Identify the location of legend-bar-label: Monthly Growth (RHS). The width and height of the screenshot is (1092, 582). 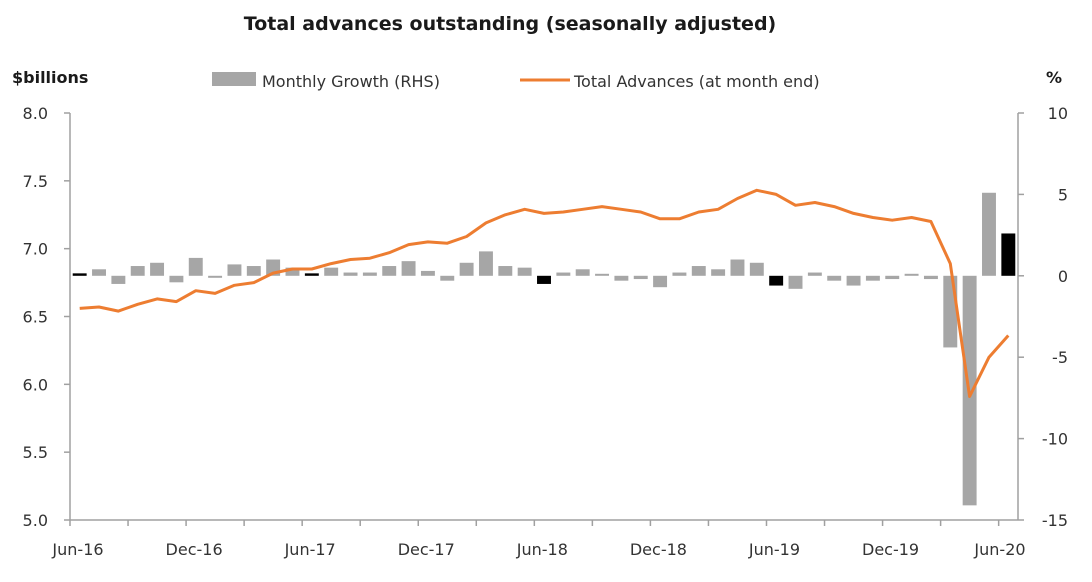
(351, 81).